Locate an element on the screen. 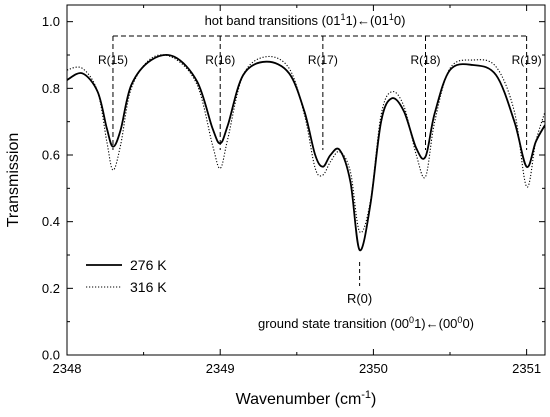  legend-label: 276 K is located at coordinates (148, 265).